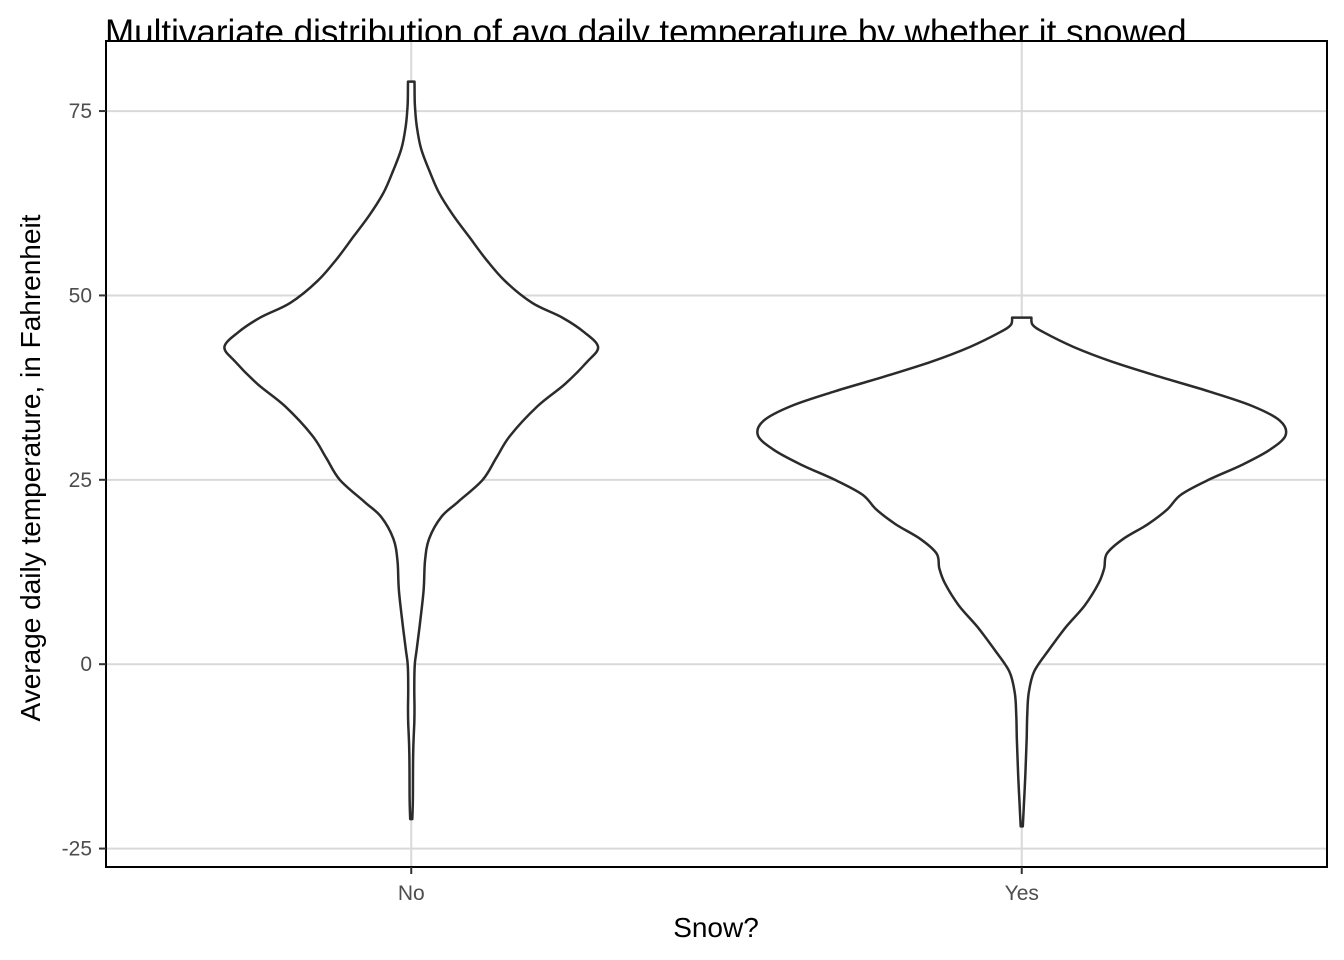 This screenshot has height=960, width=1344. Describe the element at coordinates (30, 467) in the screenshot. I see `y-axis-title: Average daily temperature, in Fahrenheit` at that location.